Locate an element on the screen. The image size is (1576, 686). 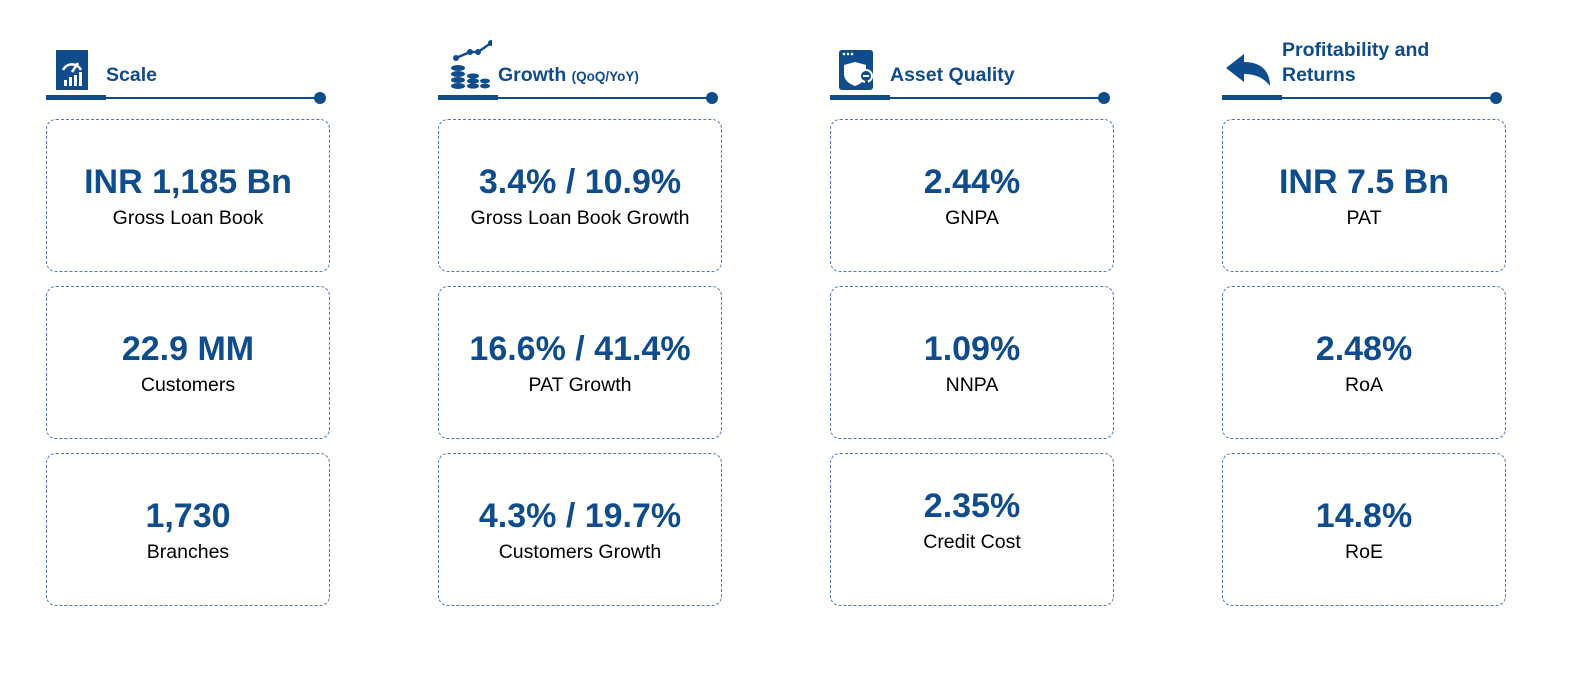
section-title-subtitle: (QoQ/YoY) is located at coordinates (605, 76).